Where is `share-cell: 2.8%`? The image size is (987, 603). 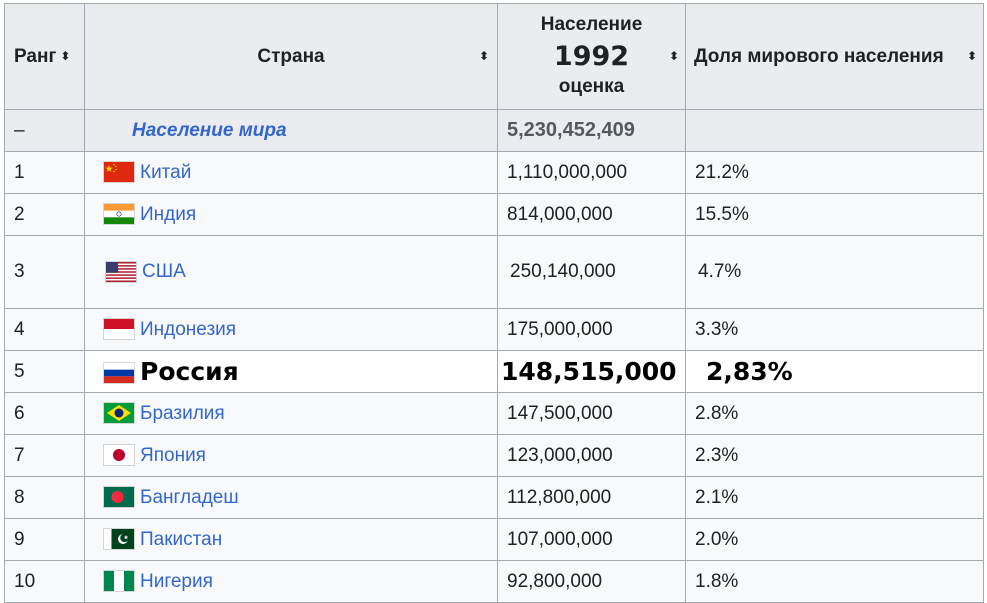 share-cell: 2.8% is located at coordinates (834, 413).